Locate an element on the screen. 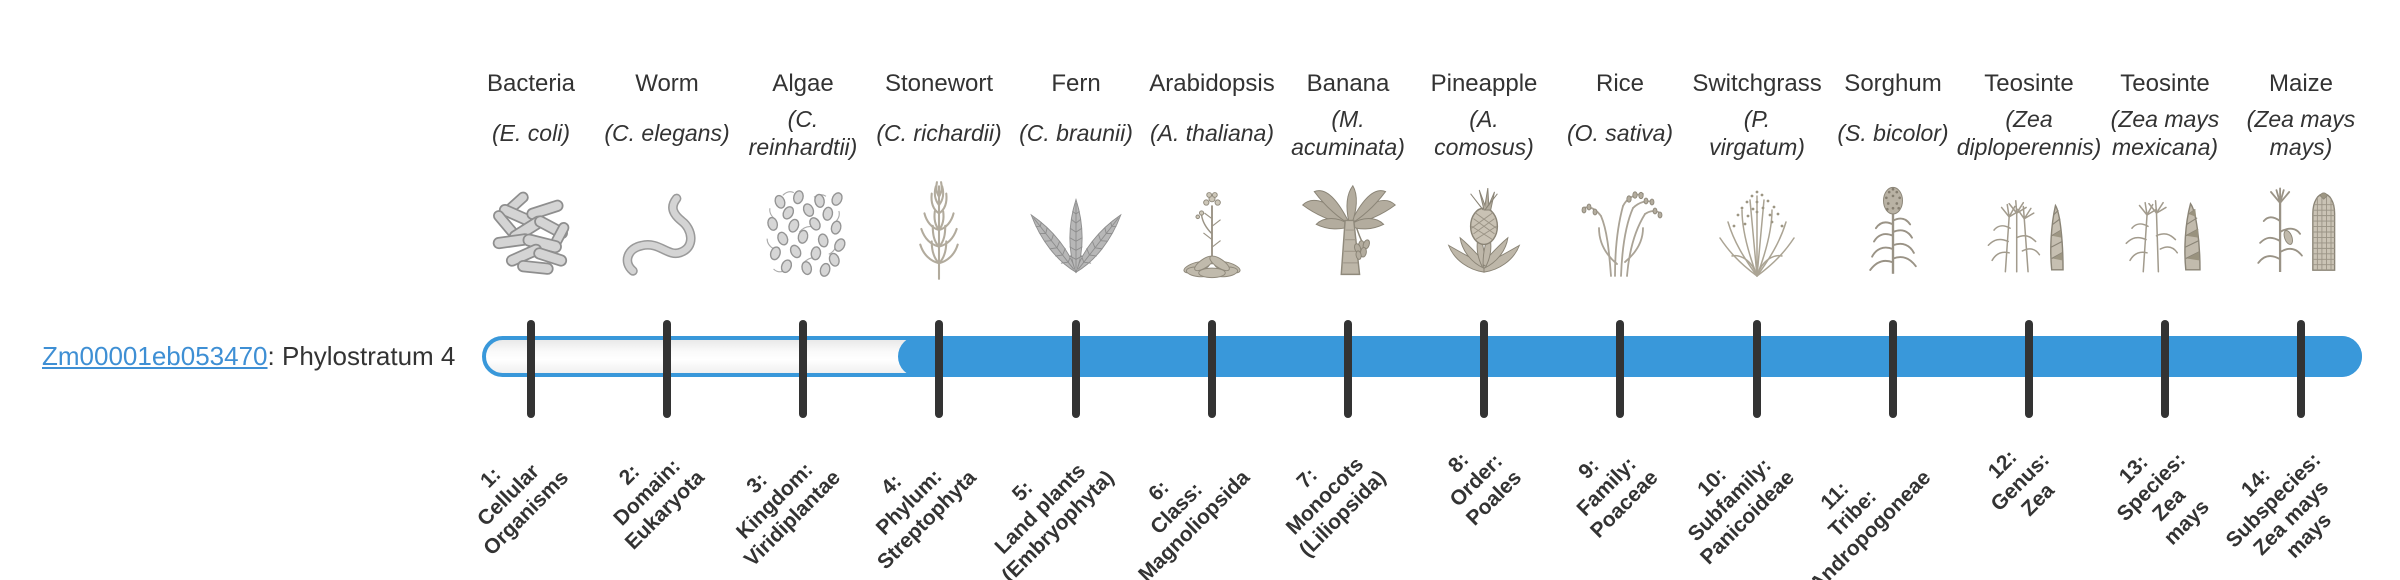 The width and height of the screenshot is (2400, 580). organism-species: (Zea diploperennis) is located at coordinates (2029, 133).